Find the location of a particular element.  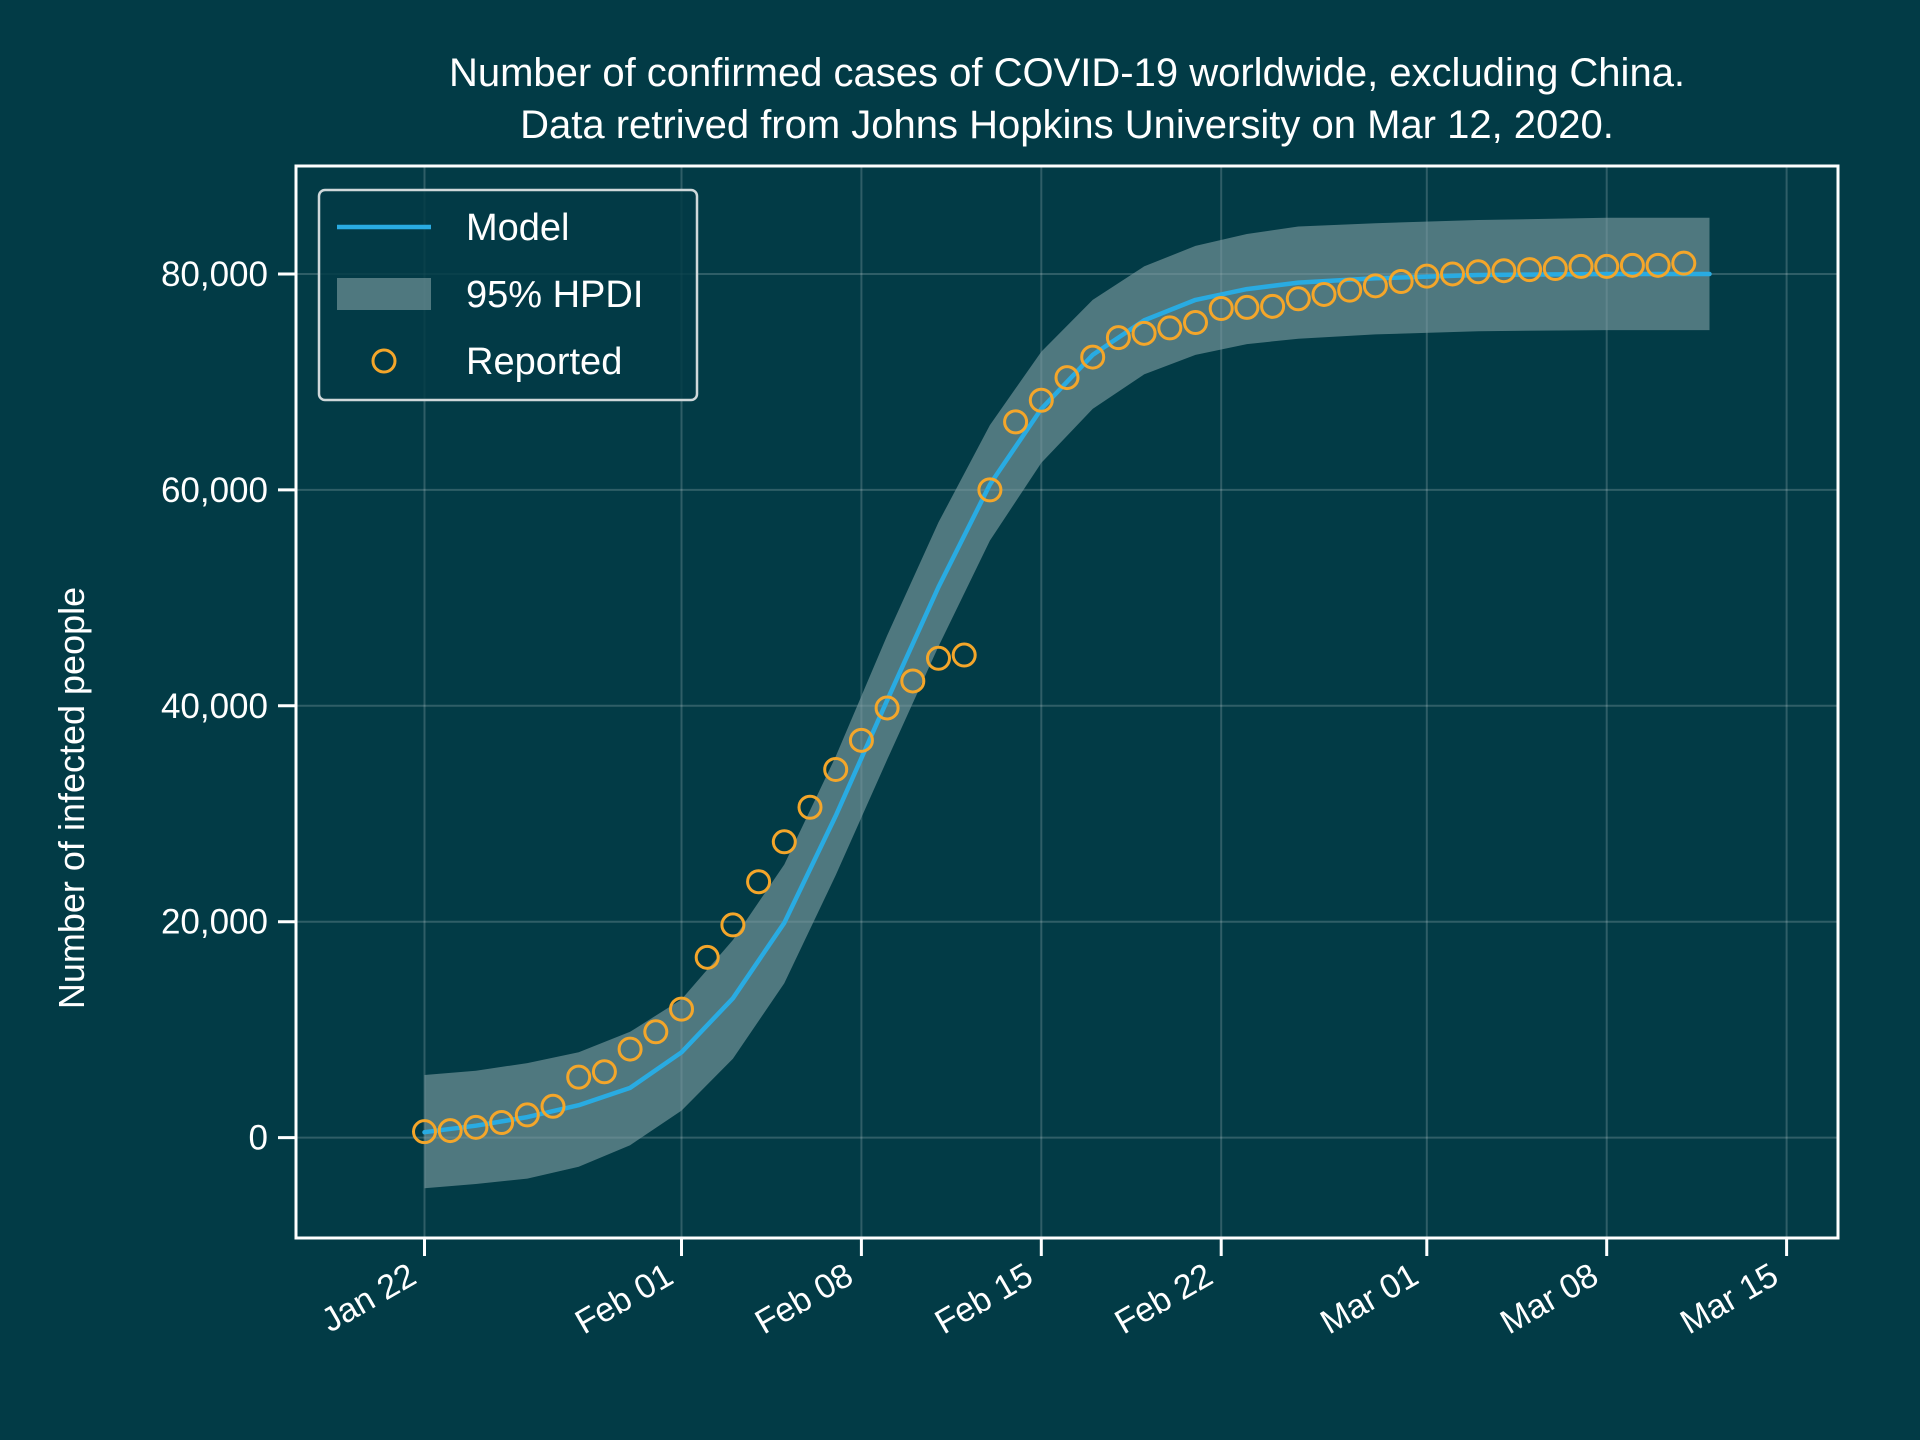

y-tick-label: 40,000 is located at coordinates (214, 706).